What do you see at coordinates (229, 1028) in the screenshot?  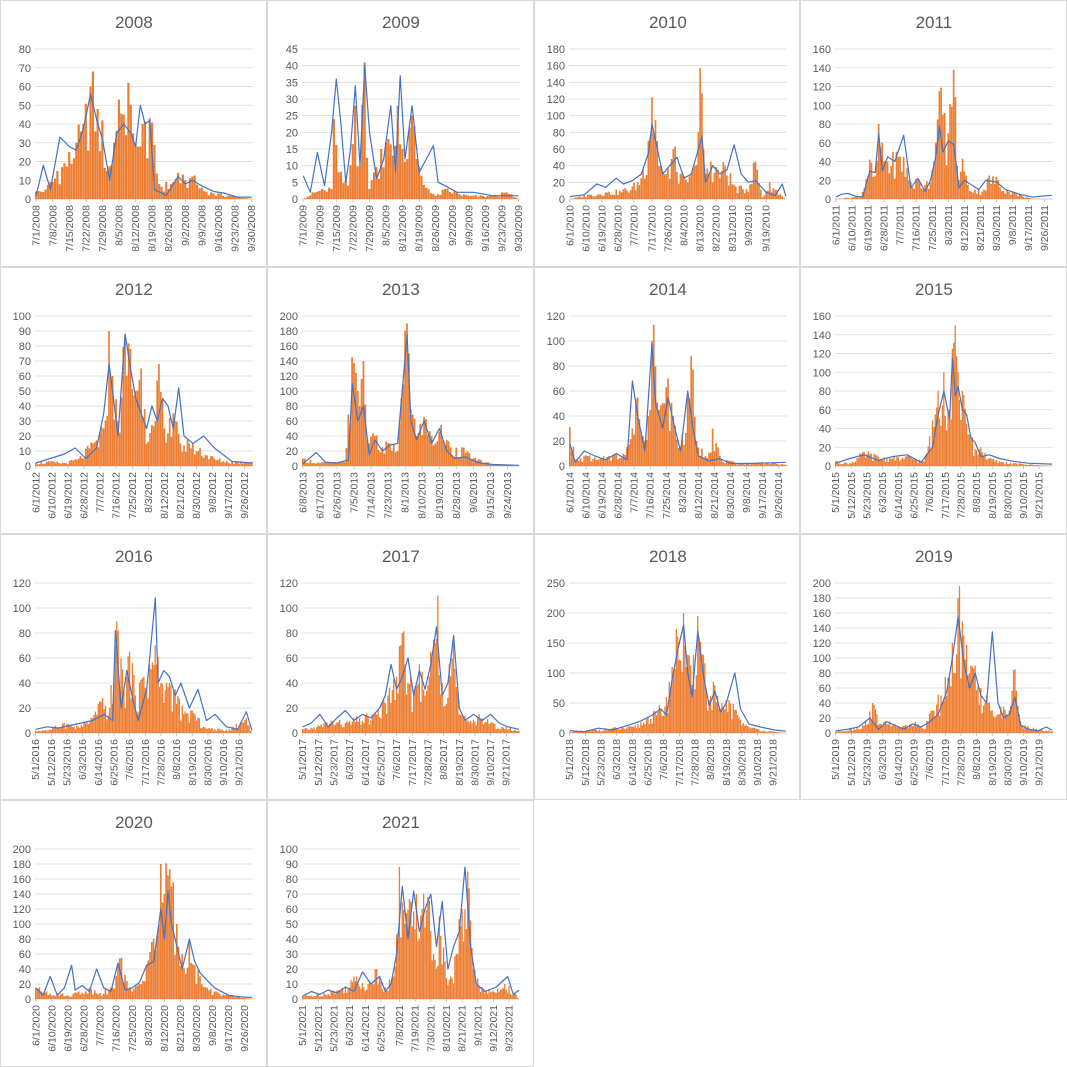 I see `x-tick-label: 9/17/2020` at bounding box center [229, 1028].